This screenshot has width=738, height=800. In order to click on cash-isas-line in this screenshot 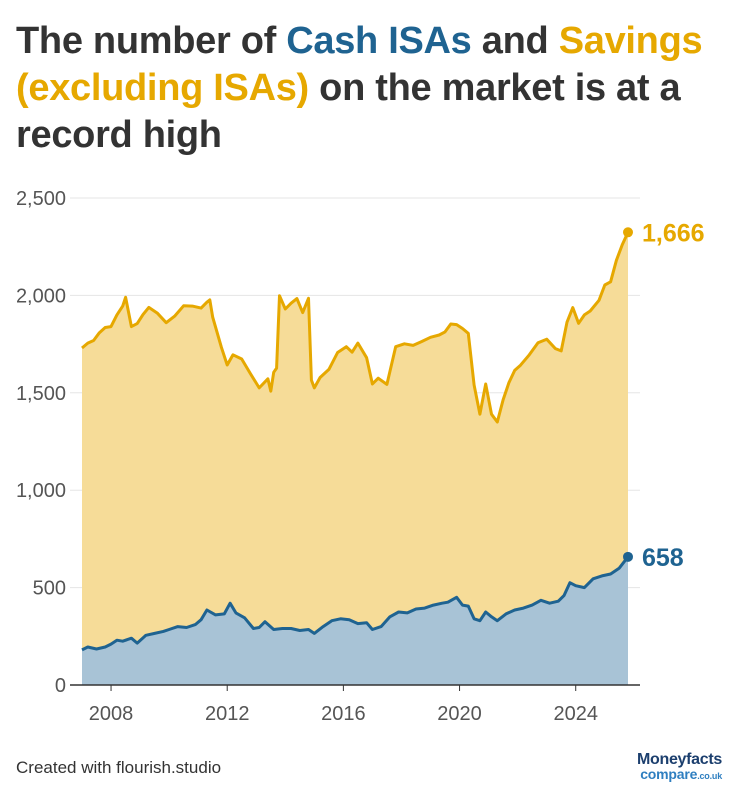, I will do `click(355, 603)`.